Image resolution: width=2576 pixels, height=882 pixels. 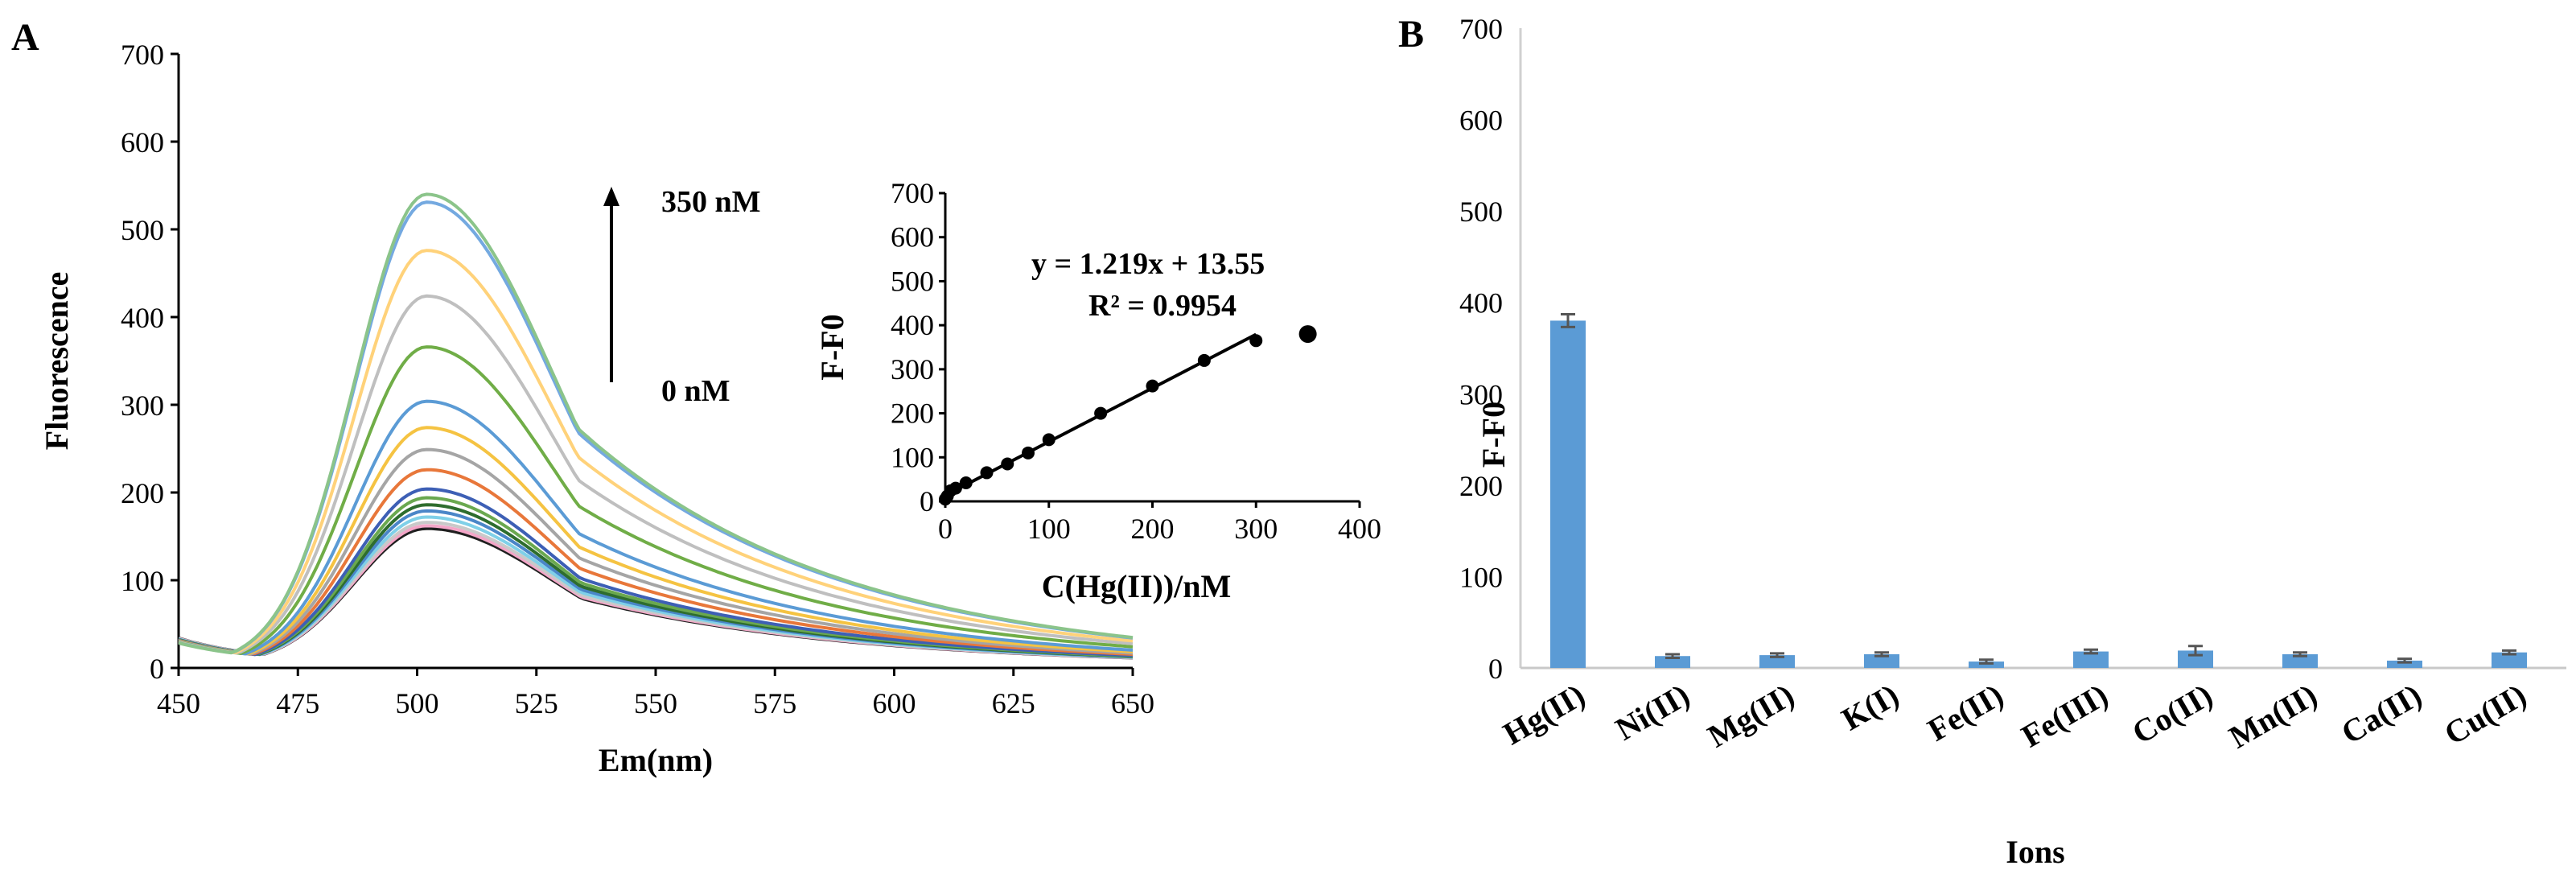 What do you see at coordinates (142, 142) in the screenshot?
I see `y-tick-label: 600` at bounding box center [142, 142].